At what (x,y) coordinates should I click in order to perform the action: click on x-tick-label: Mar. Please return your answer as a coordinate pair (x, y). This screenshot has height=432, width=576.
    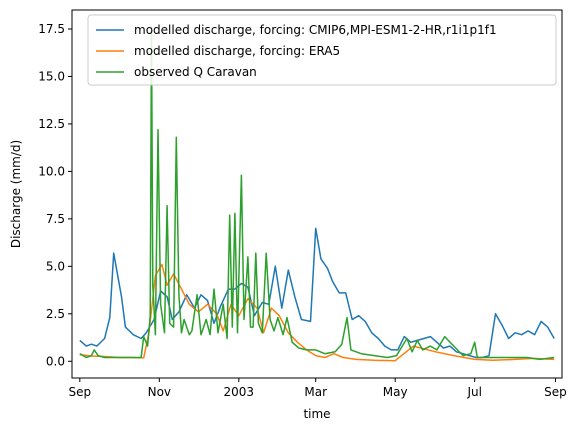
    Looking at the image, I should click on (315, 392).